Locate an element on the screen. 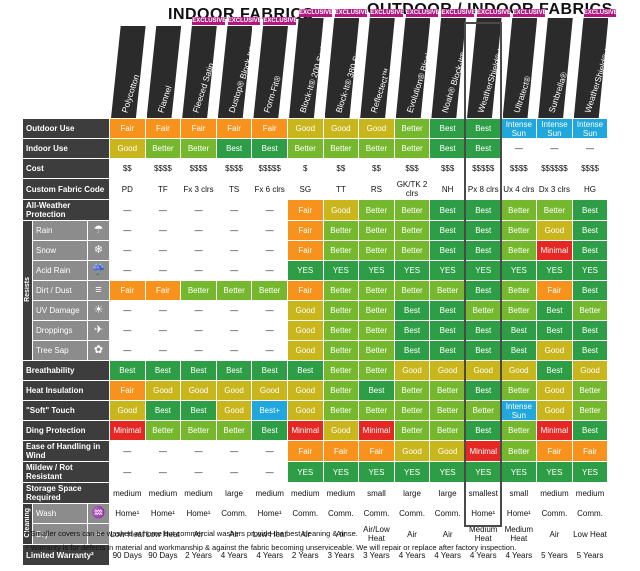 This screenshot has height=571, width=640. rating-cell: Ux 4 clrs is located at coordinates (519, 189).